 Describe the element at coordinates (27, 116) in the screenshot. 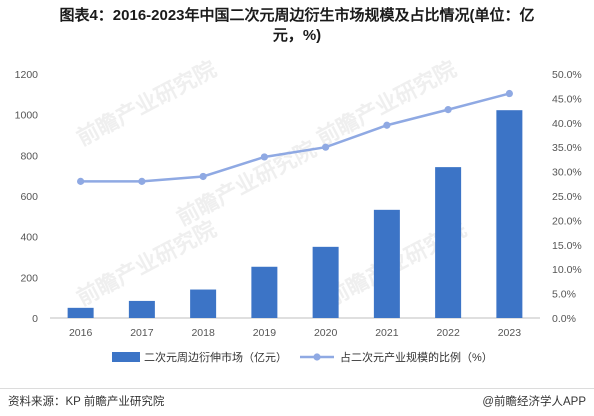

I see `y-left-tick-label: 1000` at that location.